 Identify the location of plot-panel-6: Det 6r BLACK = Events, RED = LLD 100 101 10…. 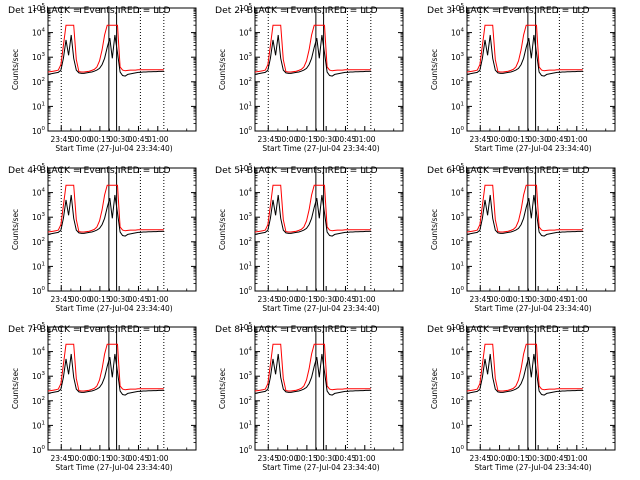
(521, 238).